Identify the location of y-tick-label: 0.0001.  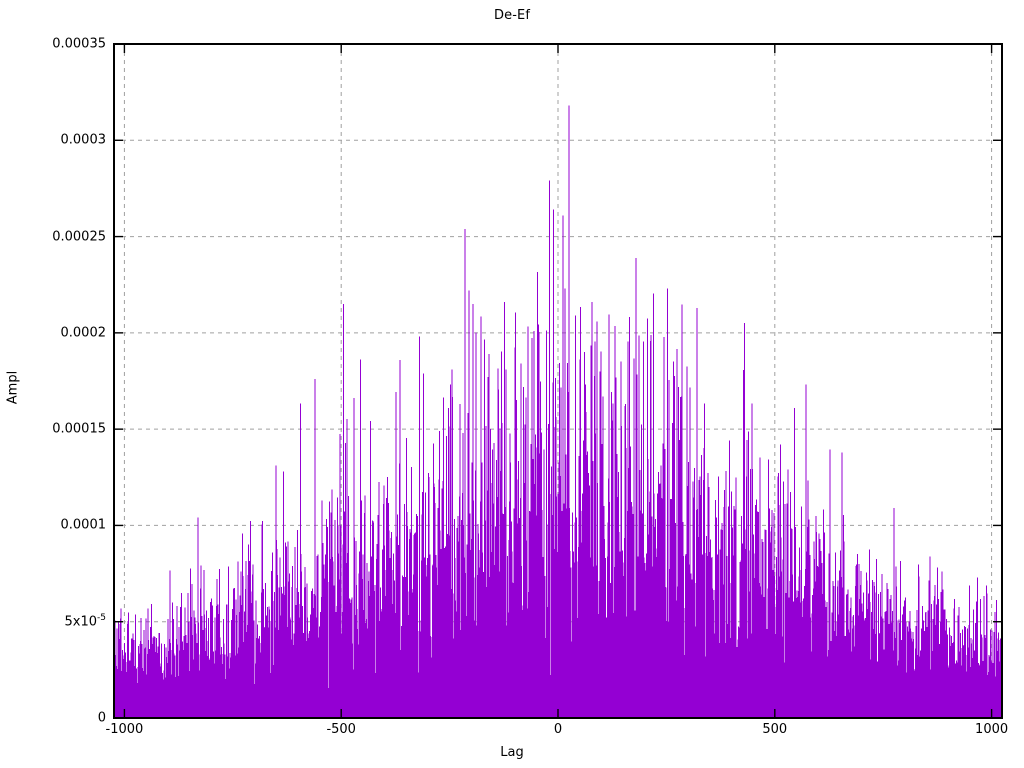
(83, 525).